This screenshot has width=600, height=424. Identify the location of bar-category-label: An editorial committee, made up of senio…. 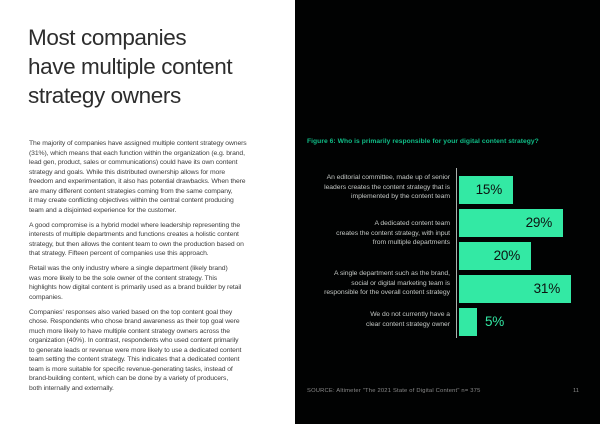
(387, 187).